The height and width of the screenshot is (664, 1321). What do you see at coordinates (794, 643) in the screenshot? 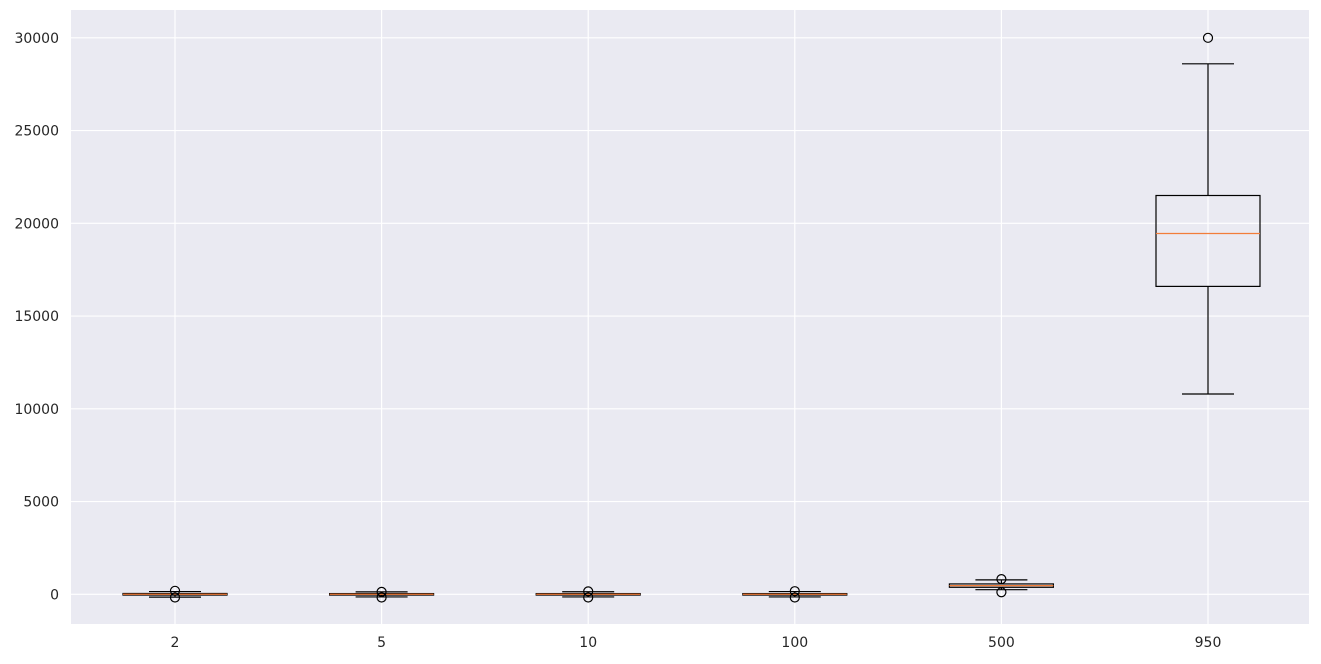
I see `x-tick-label: 100` at bounding box center [794, 643].